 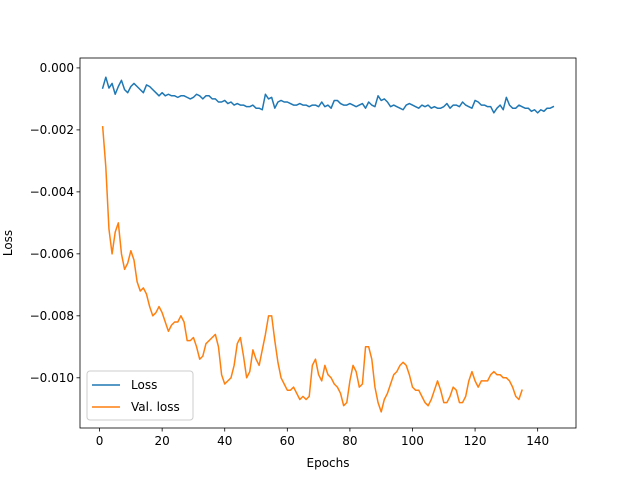 What do you see at coordinates (140, 395) in the screenshot?
I see `legend: Loss Val. loss` at bounding box center [140, 395].